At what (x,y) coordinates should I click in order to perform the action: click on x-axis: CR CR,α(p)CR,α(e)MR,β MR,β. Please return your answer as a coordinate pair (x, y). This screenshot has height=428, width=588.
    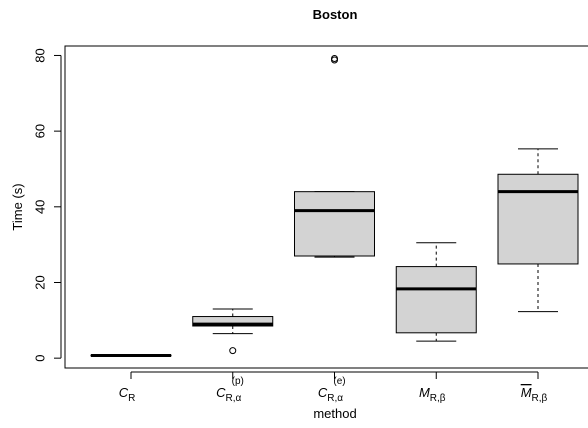
    Looking at the image, I should click on (333, 387).